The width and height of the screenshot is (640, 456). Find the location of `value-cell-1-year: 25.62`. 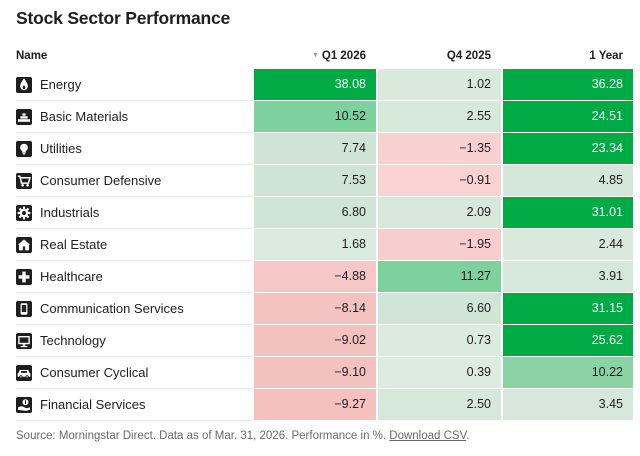

value-cell-1-year: 25.62 is located at coordinates (567, 341).